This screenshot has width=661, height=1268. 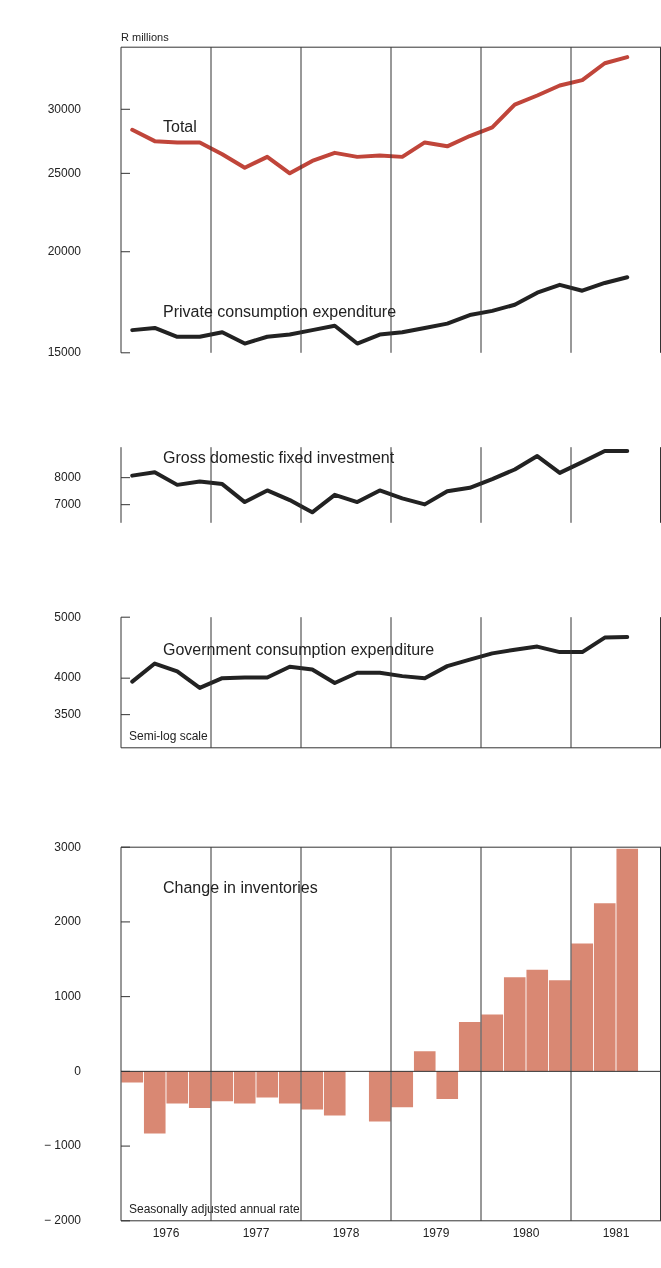 I want to click on x-tick-label: 1980, so click(x=526, y=1233).